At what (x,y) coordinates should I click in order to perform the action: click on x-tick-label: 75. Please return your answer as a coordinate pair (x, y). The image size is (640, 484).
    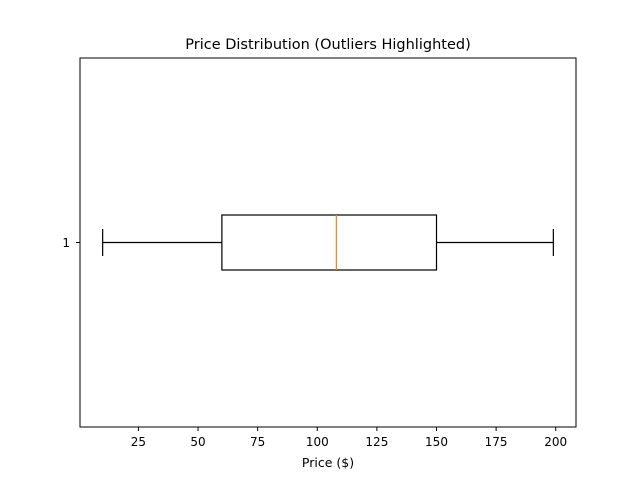
    Looking at the image, I should click on (257, 442).